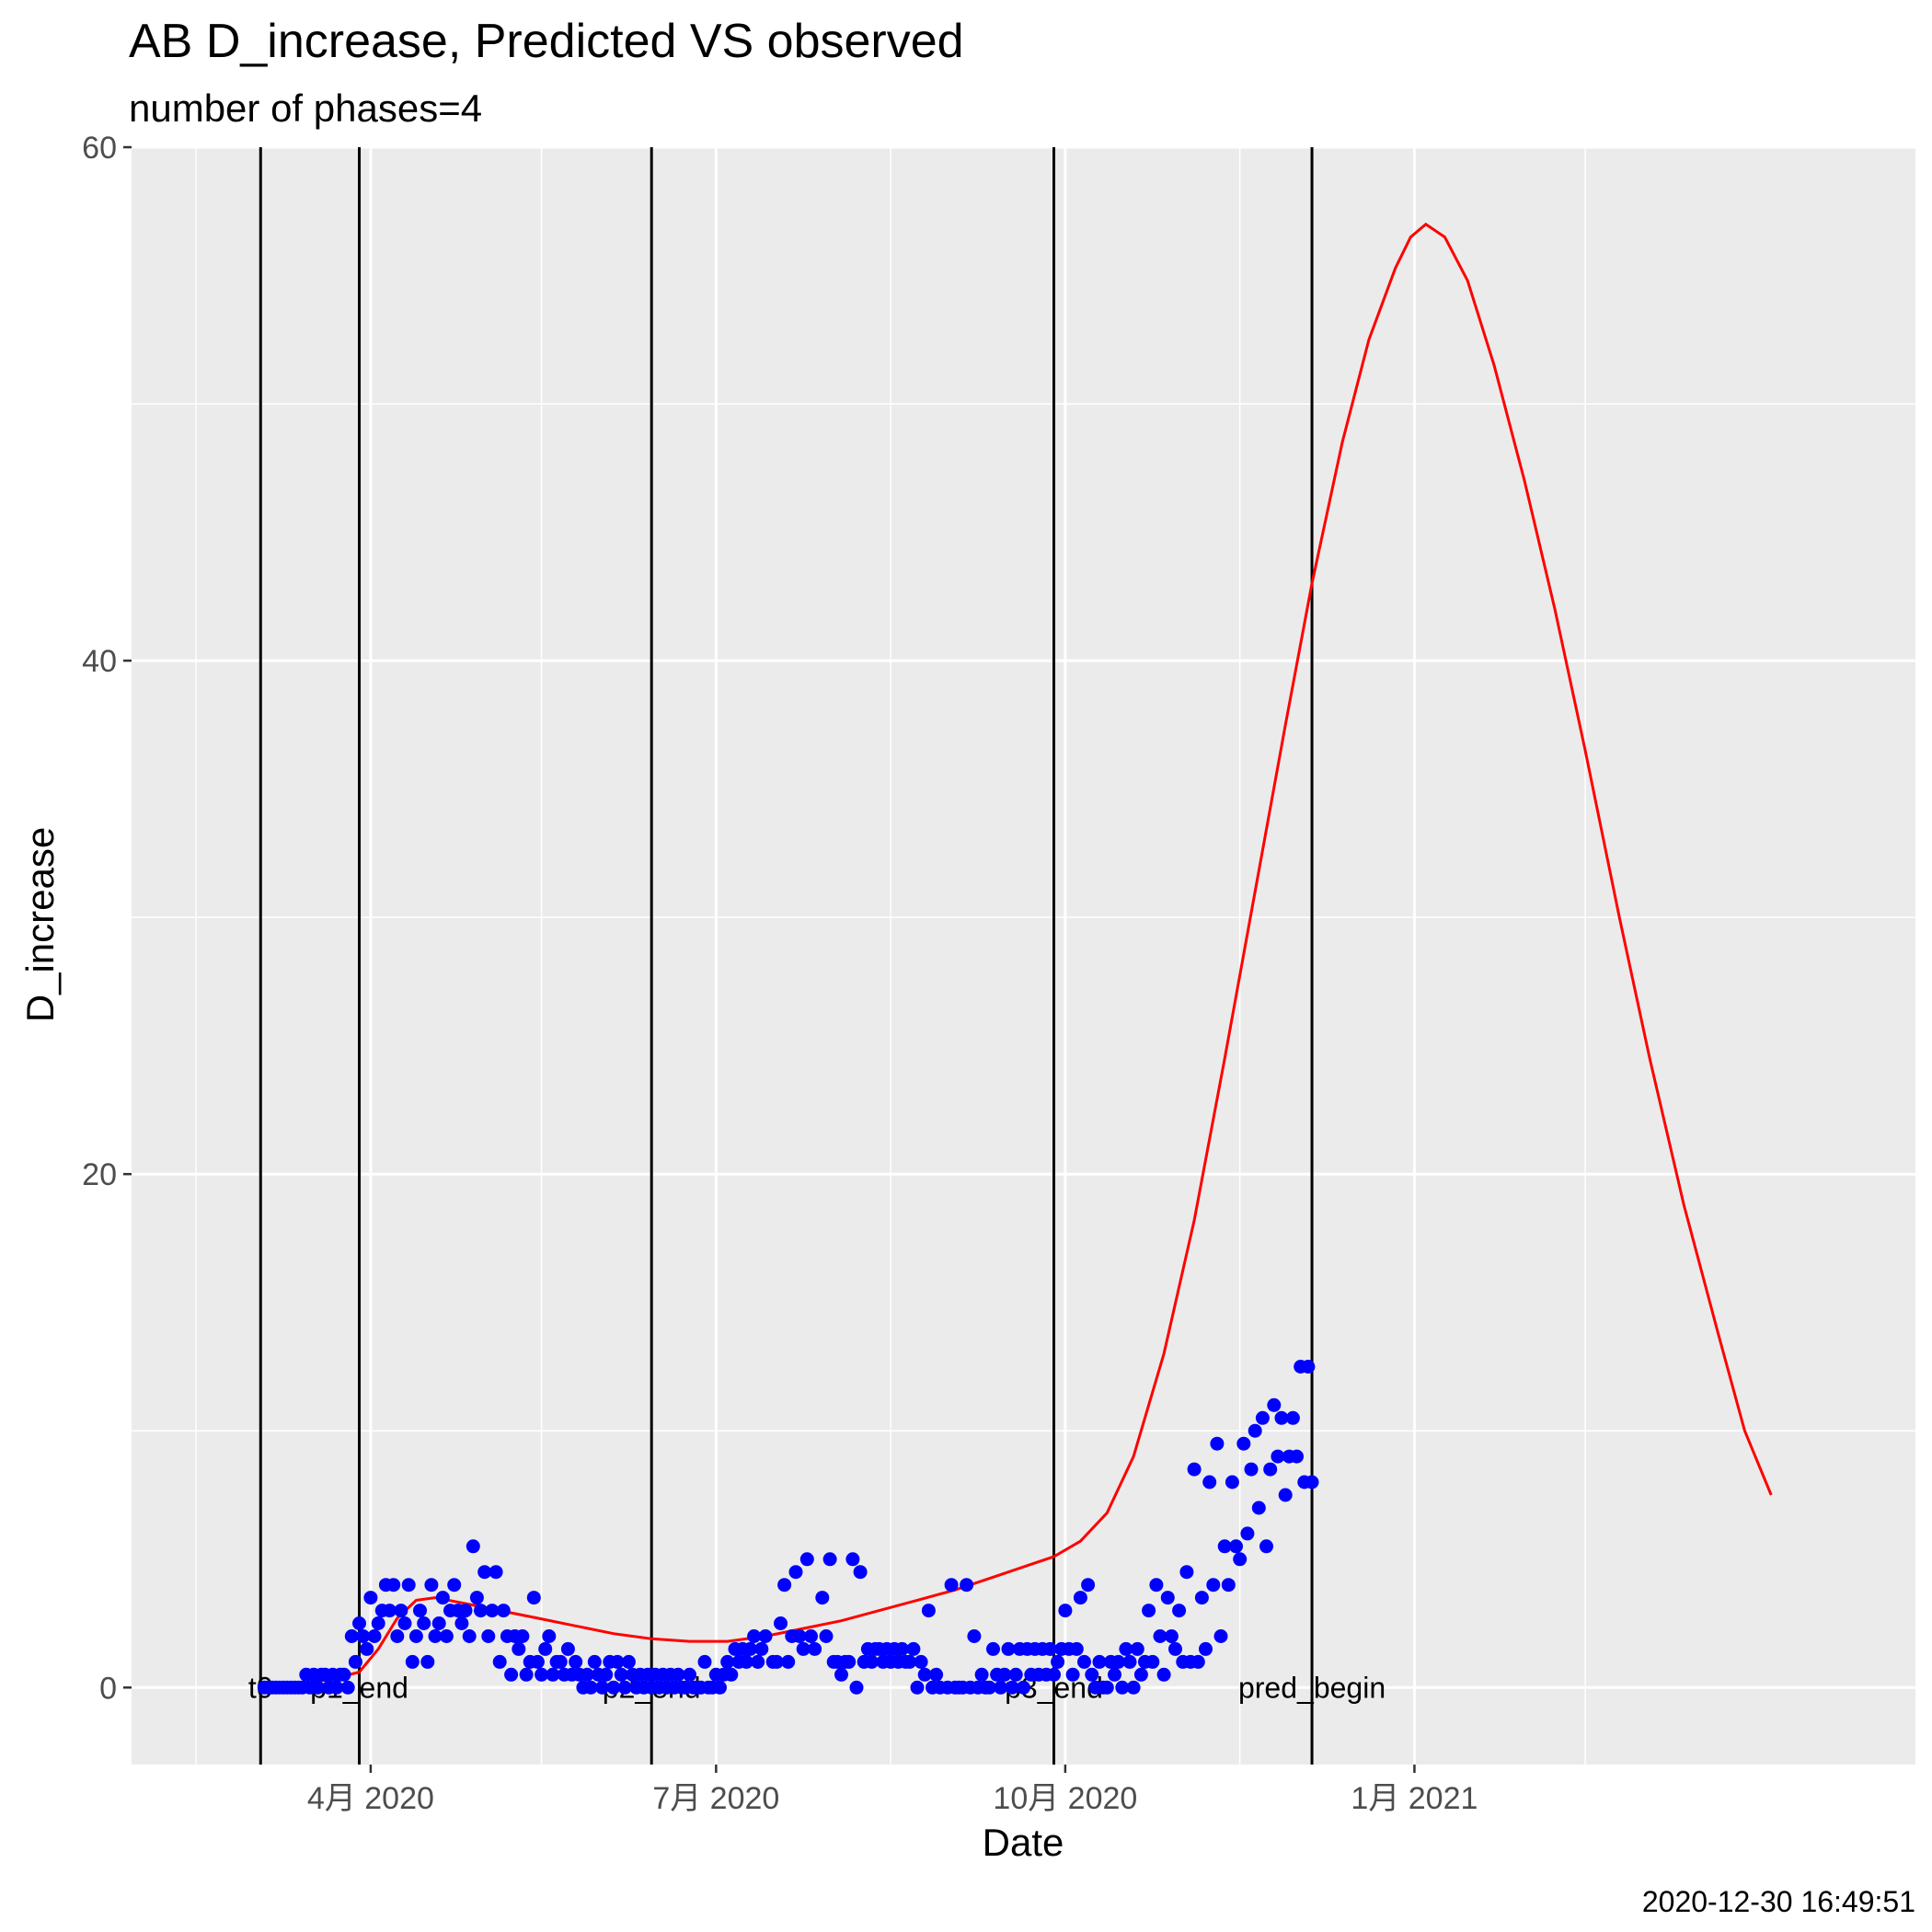 The height and width of the screenshot is (1932, 1932). What do you see at coordinates (546, 41) in the screenshot?
I see `chart-title: AB D_increase, Predicted VS observed` at bounding box center [546, 41].